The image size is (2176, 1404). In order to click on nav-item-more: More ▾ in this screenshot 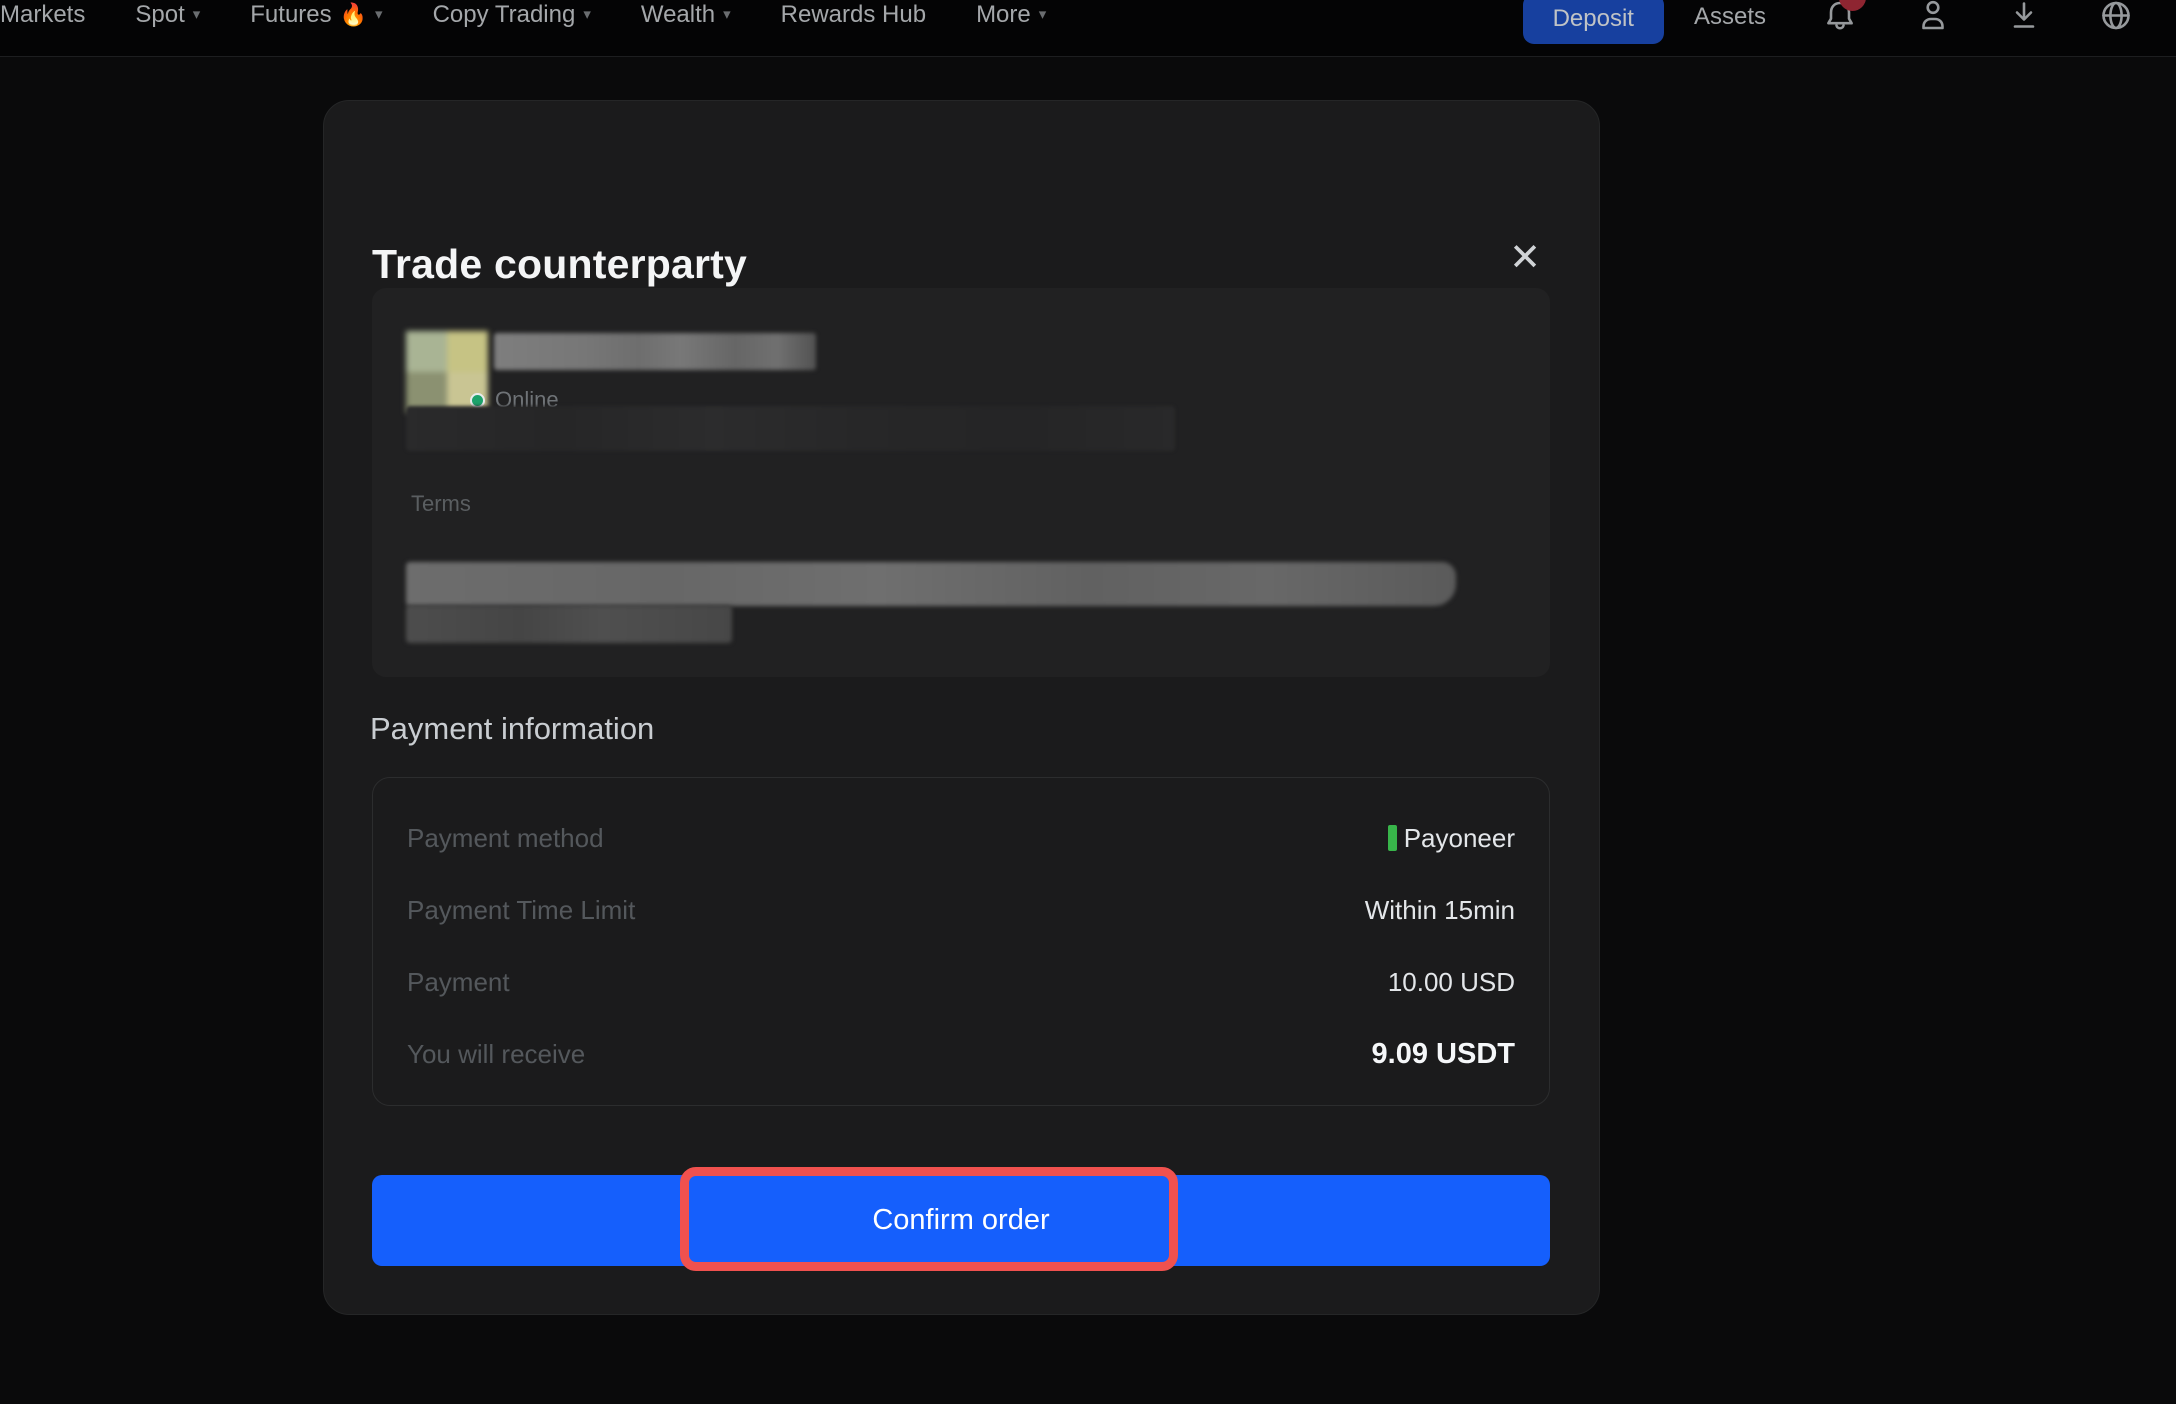, I will do `click(1011, 15)`.